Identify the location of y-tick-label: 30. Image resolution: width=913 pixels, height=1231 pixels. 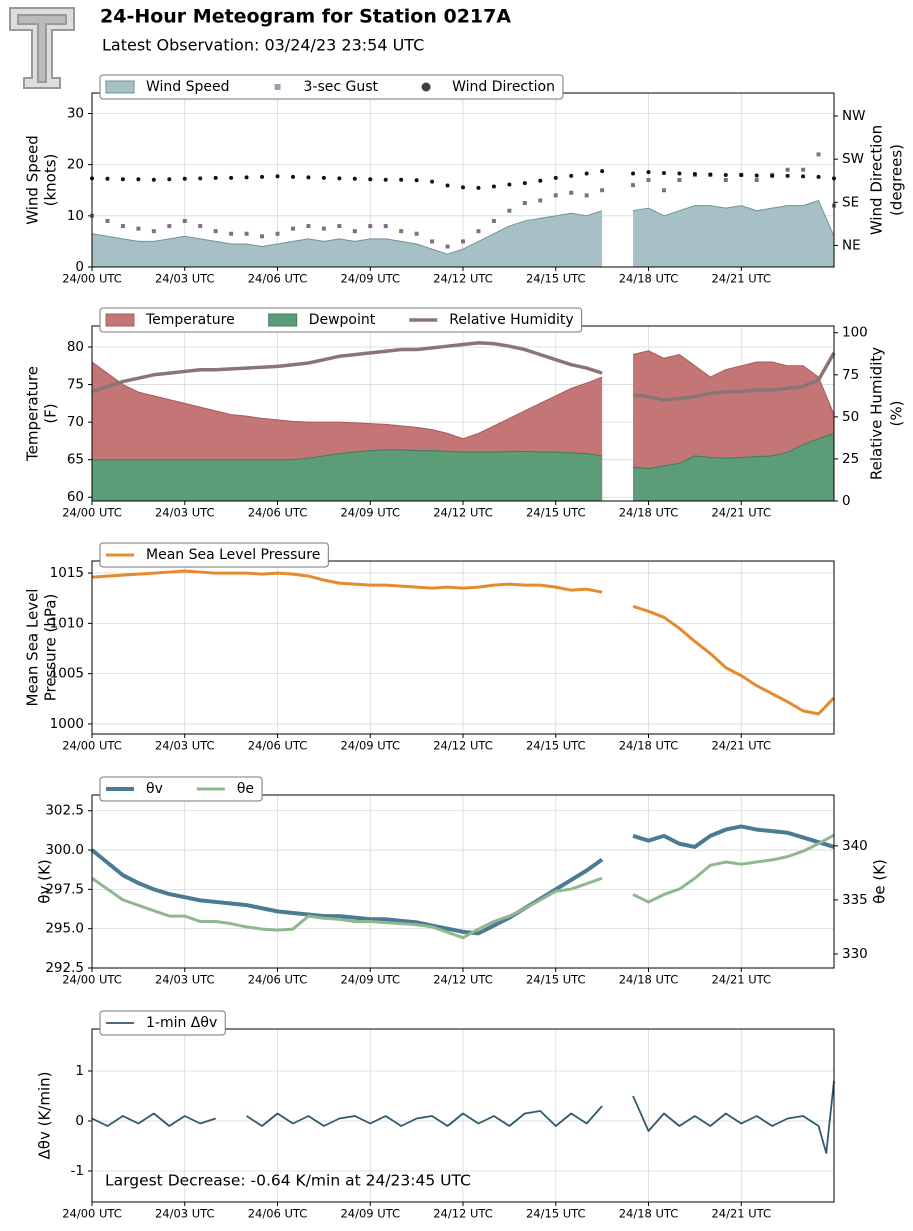
(75, 113).